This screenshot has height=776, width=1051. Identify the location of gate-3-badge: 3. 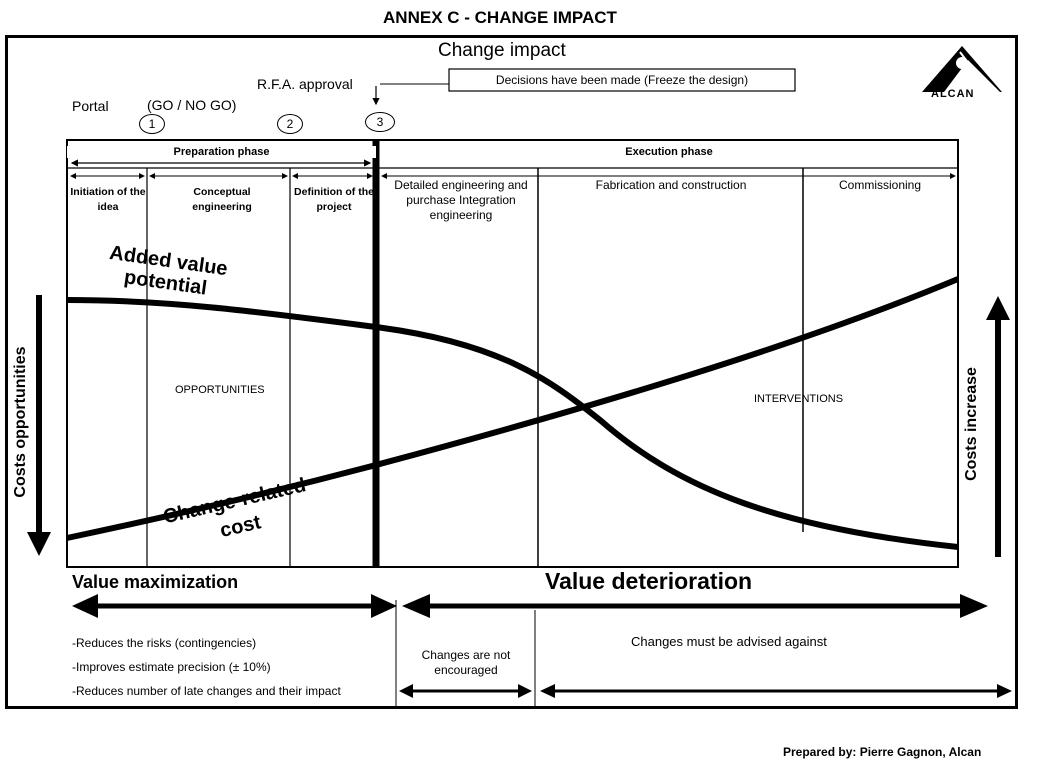
(380, 122).